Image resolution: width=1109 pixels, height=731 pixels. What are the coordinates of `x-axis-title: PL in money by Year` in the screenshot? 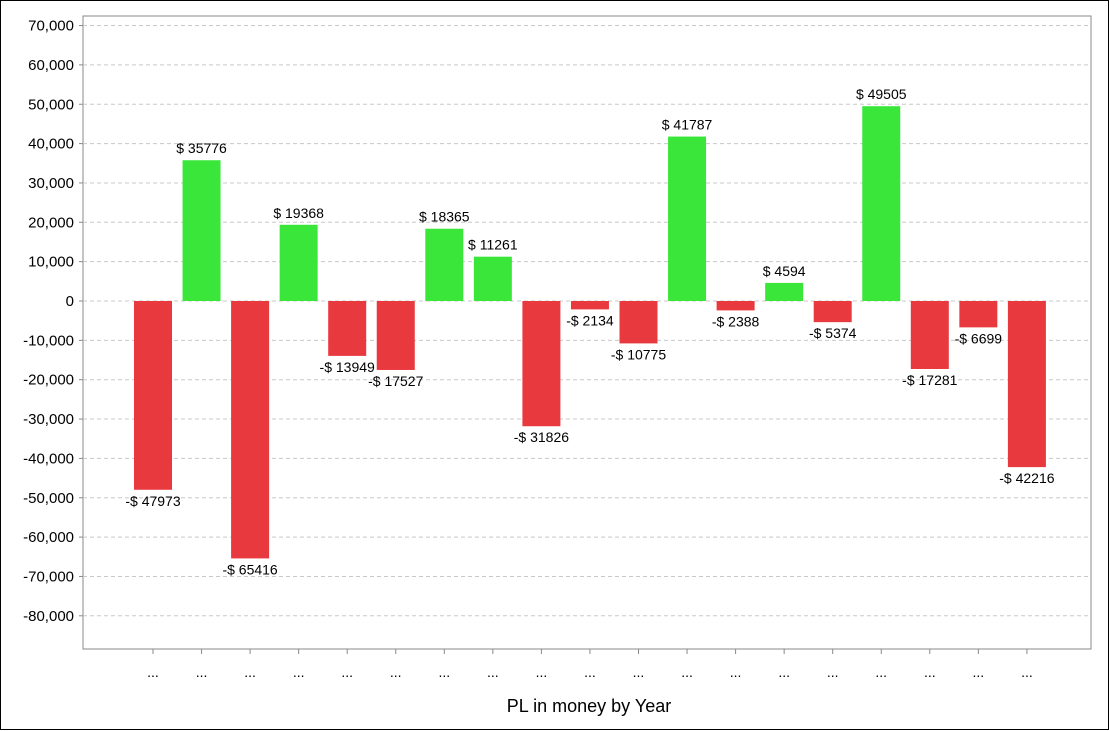 It's located at (589, 706).